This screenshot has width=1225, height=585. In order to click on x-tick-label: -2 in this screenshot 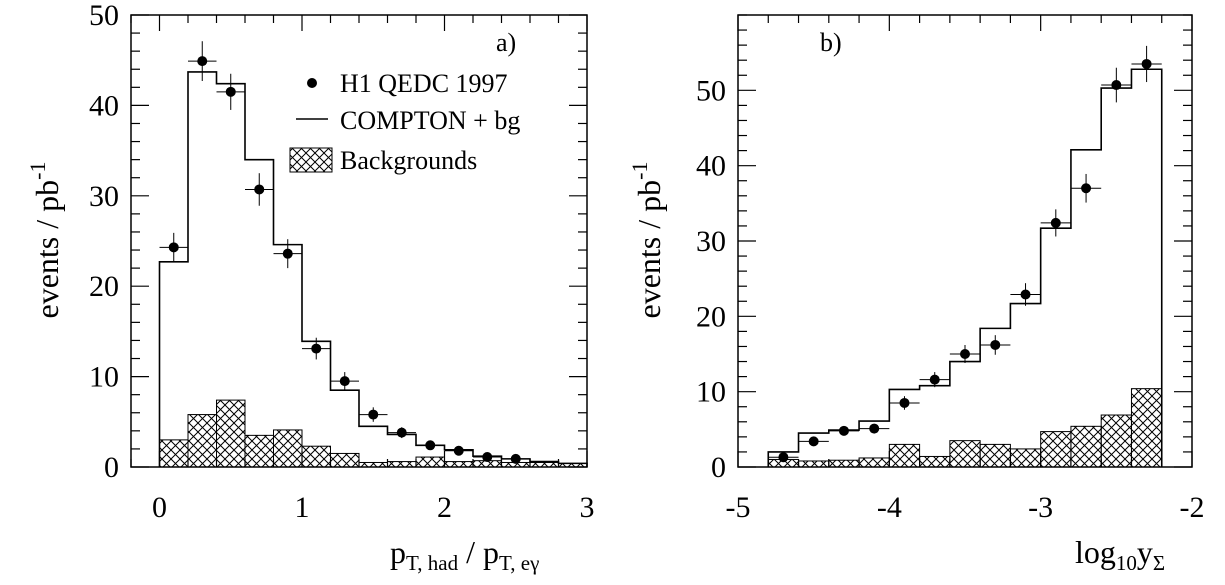, I will do `click(1192, 507)`.